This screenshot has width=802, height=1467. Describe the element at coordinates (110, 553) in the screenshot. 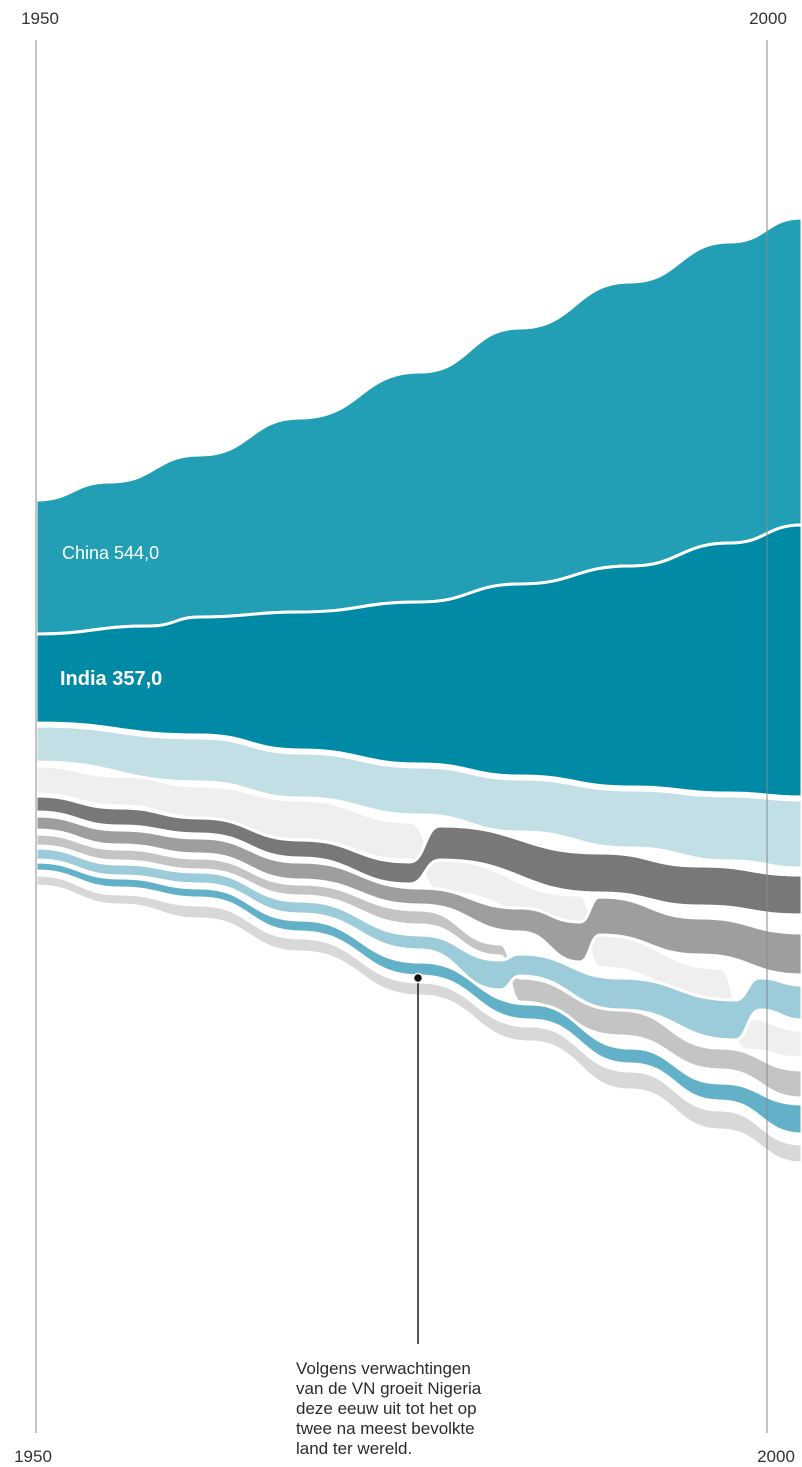

I see `china-label: China 544,0` at that location.